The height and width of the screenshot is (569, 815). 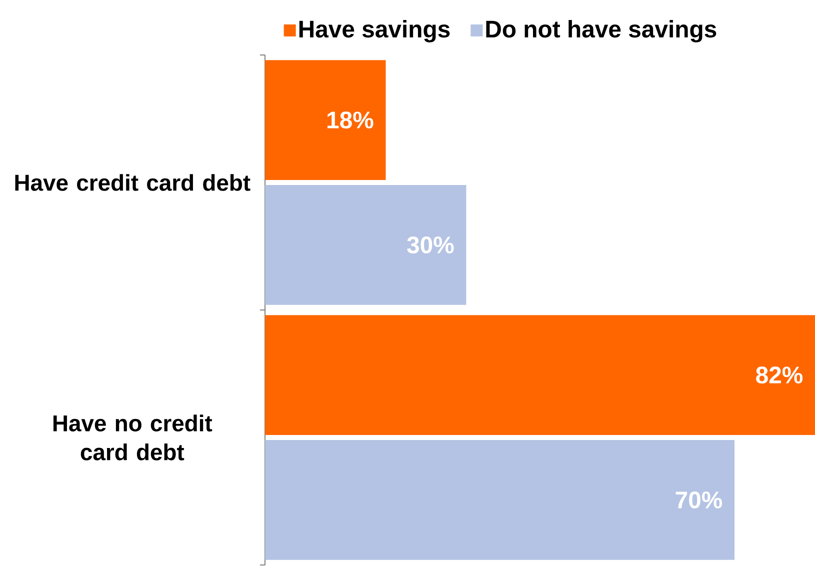 I want to click on legend-label: Do not have savings, so click(x=601, y=31).